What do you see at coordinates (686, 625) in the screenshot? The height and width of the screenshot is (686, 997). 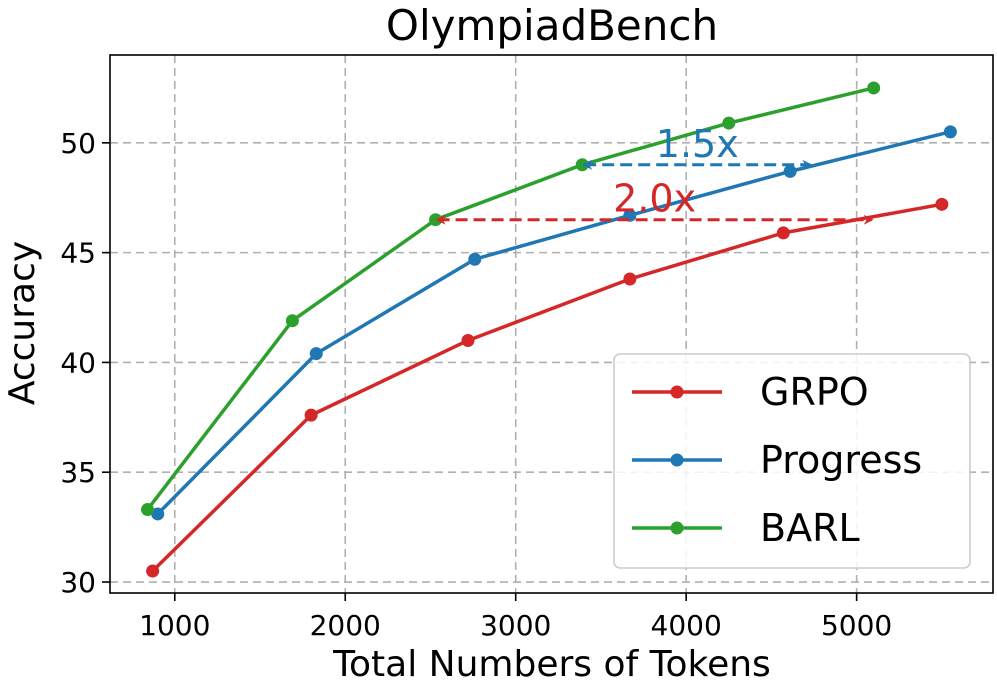 I see `x-tick-label: 4000` at bounding box center [686, 625].